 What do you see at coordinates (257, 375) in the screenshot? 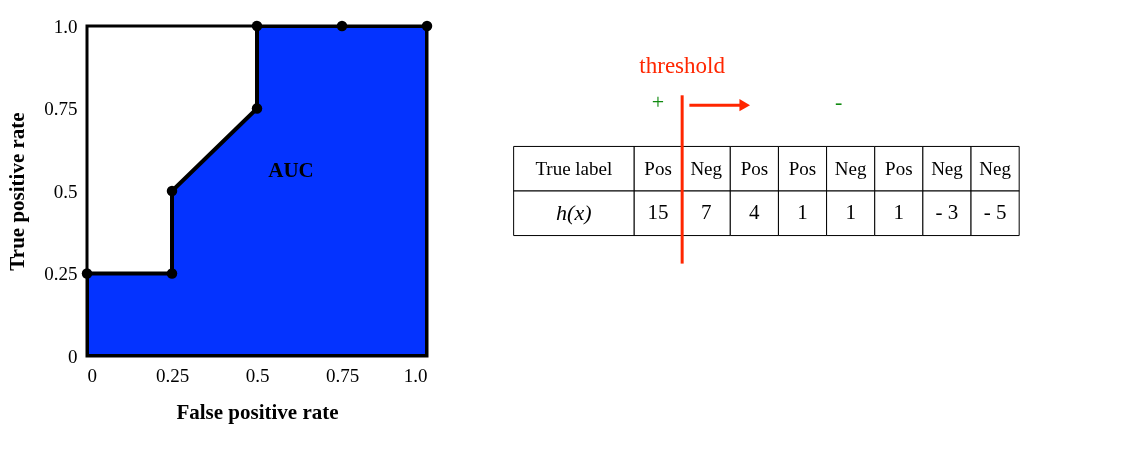
I see `x-tick-label: 0.5` at bounding box center [257, 375].